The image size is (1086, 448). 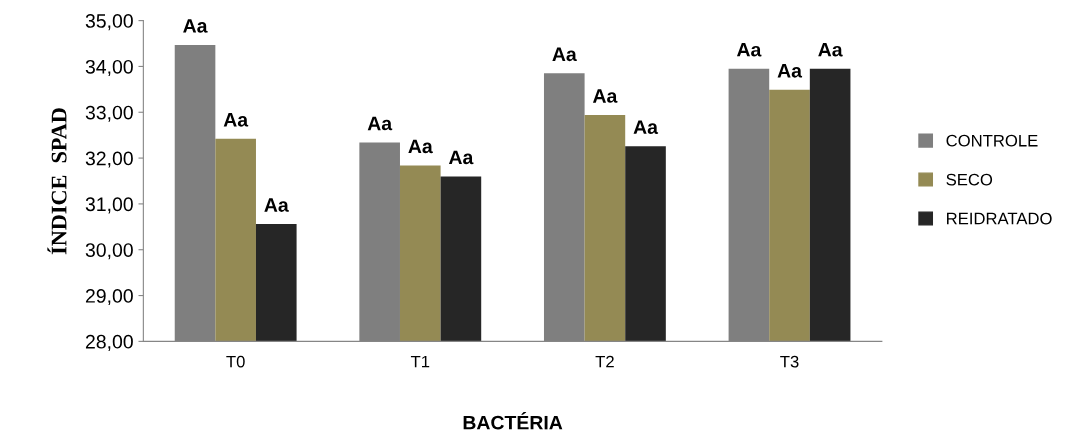 What do you see at coordinates (109, 251) in the screenshot?
I see `y-tick-label: 30,00` at bounding box center [109, 251].